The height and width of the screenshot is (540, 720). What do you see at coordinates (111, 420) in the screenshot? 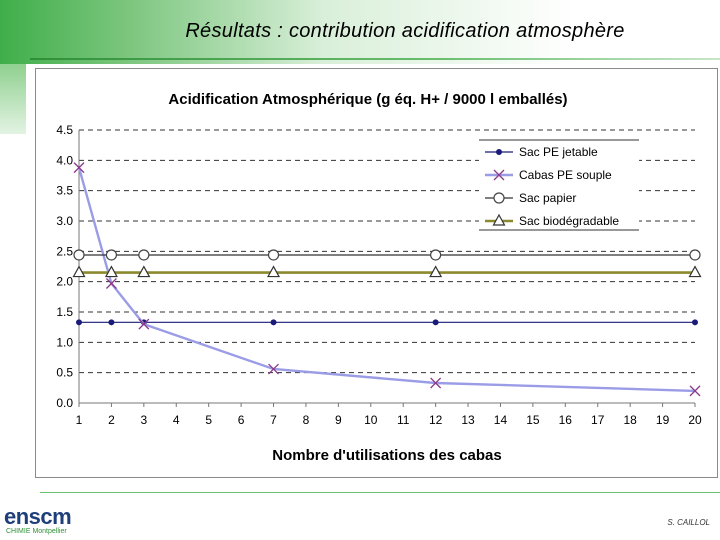
I see `x-tick-label: 2` at bounding box center [111, 420].